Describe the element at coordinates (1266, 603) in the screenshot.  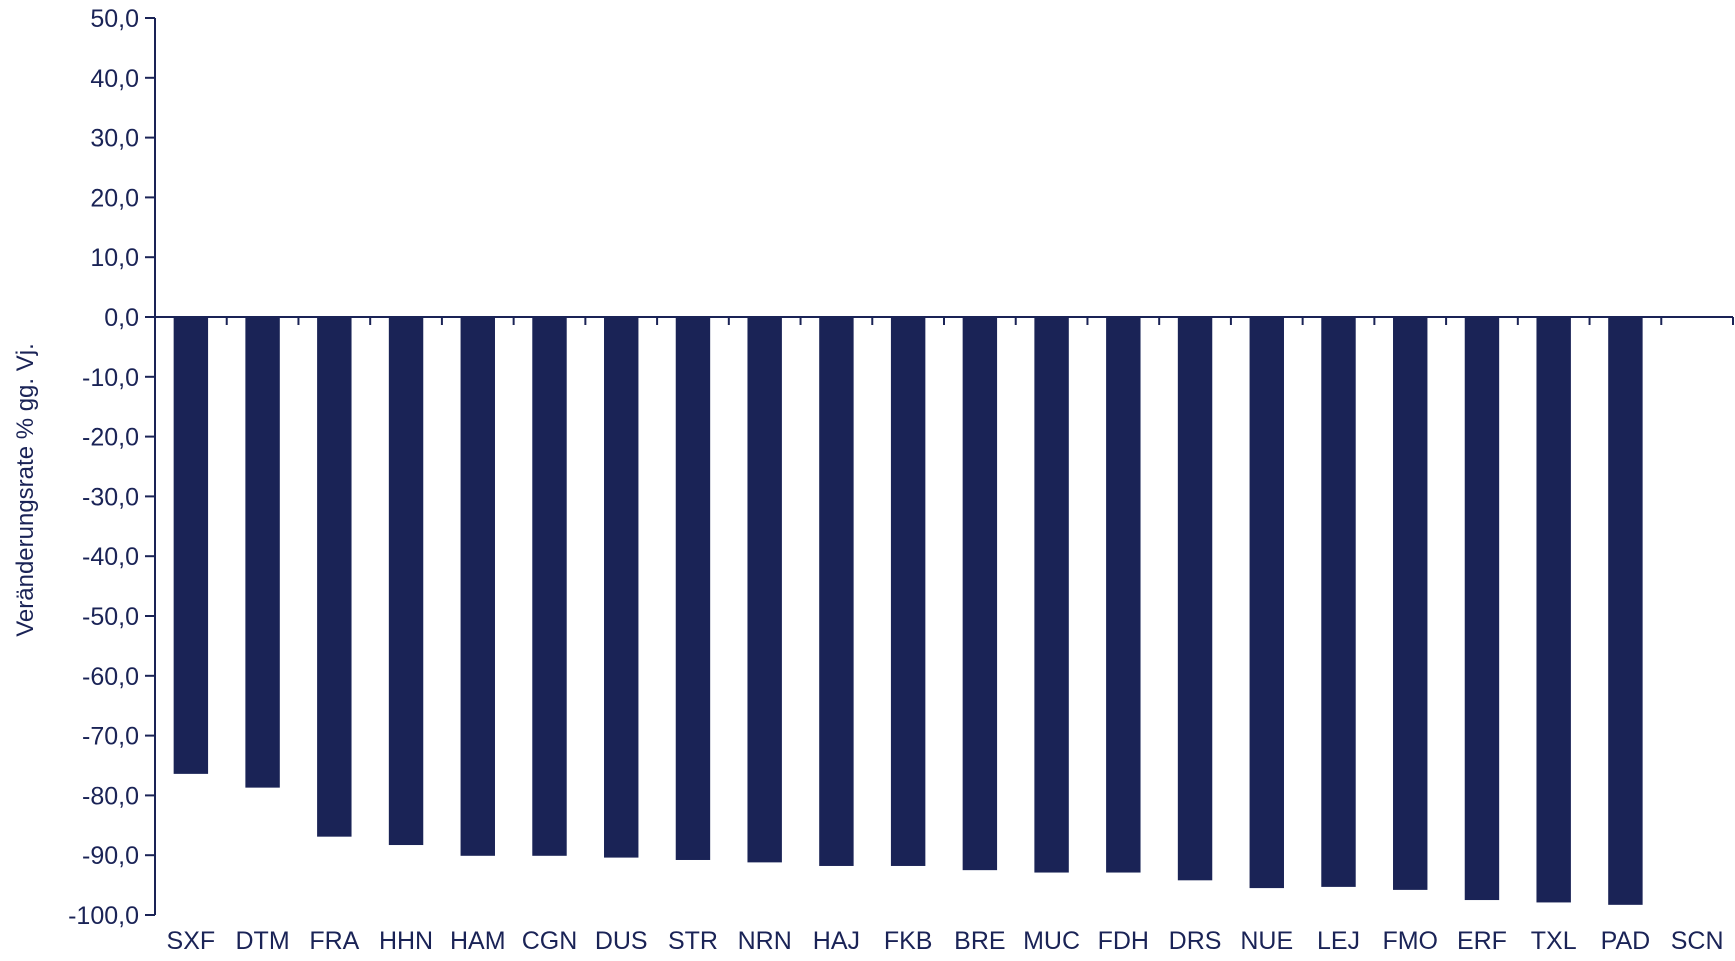
I see `bar-nue` at that location.